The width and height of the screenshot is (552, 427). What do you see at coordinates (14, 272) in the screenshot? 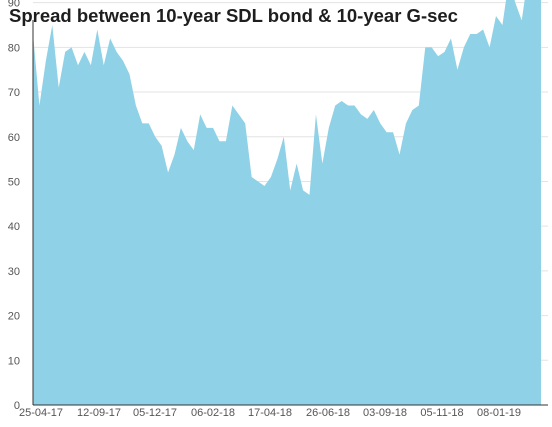
I see `y-tick-label: 30` at bounding box center [14, 272].